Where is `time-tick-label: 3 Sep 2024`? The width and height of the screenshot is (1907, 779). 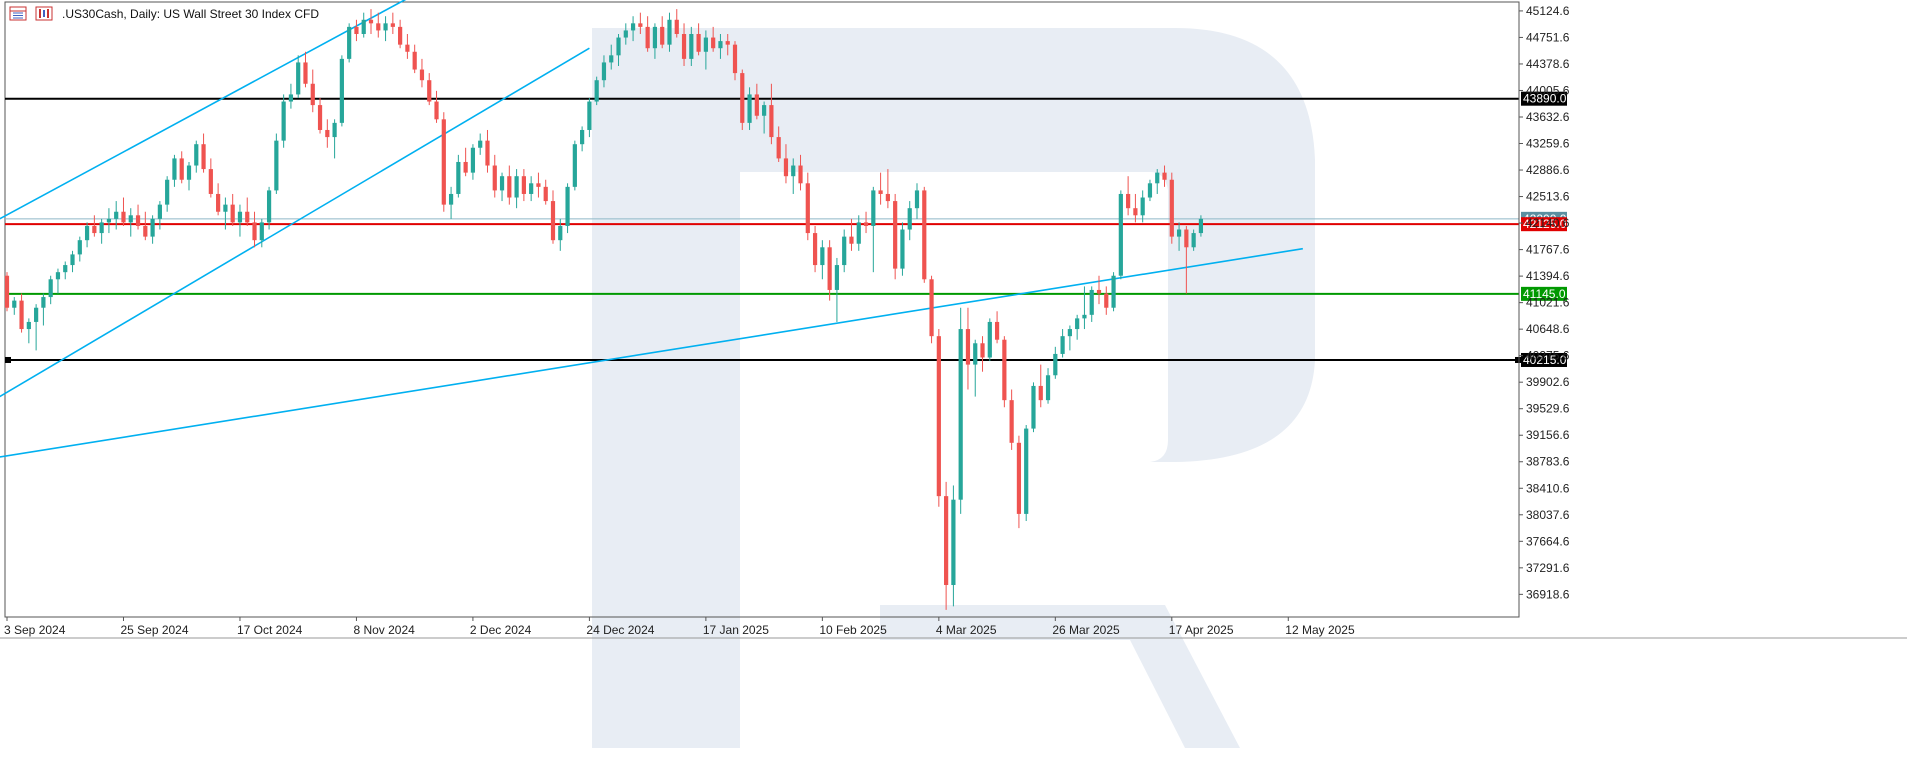 time-tick-label: 3 Sep 2024 is located at coordinates (35, 630).